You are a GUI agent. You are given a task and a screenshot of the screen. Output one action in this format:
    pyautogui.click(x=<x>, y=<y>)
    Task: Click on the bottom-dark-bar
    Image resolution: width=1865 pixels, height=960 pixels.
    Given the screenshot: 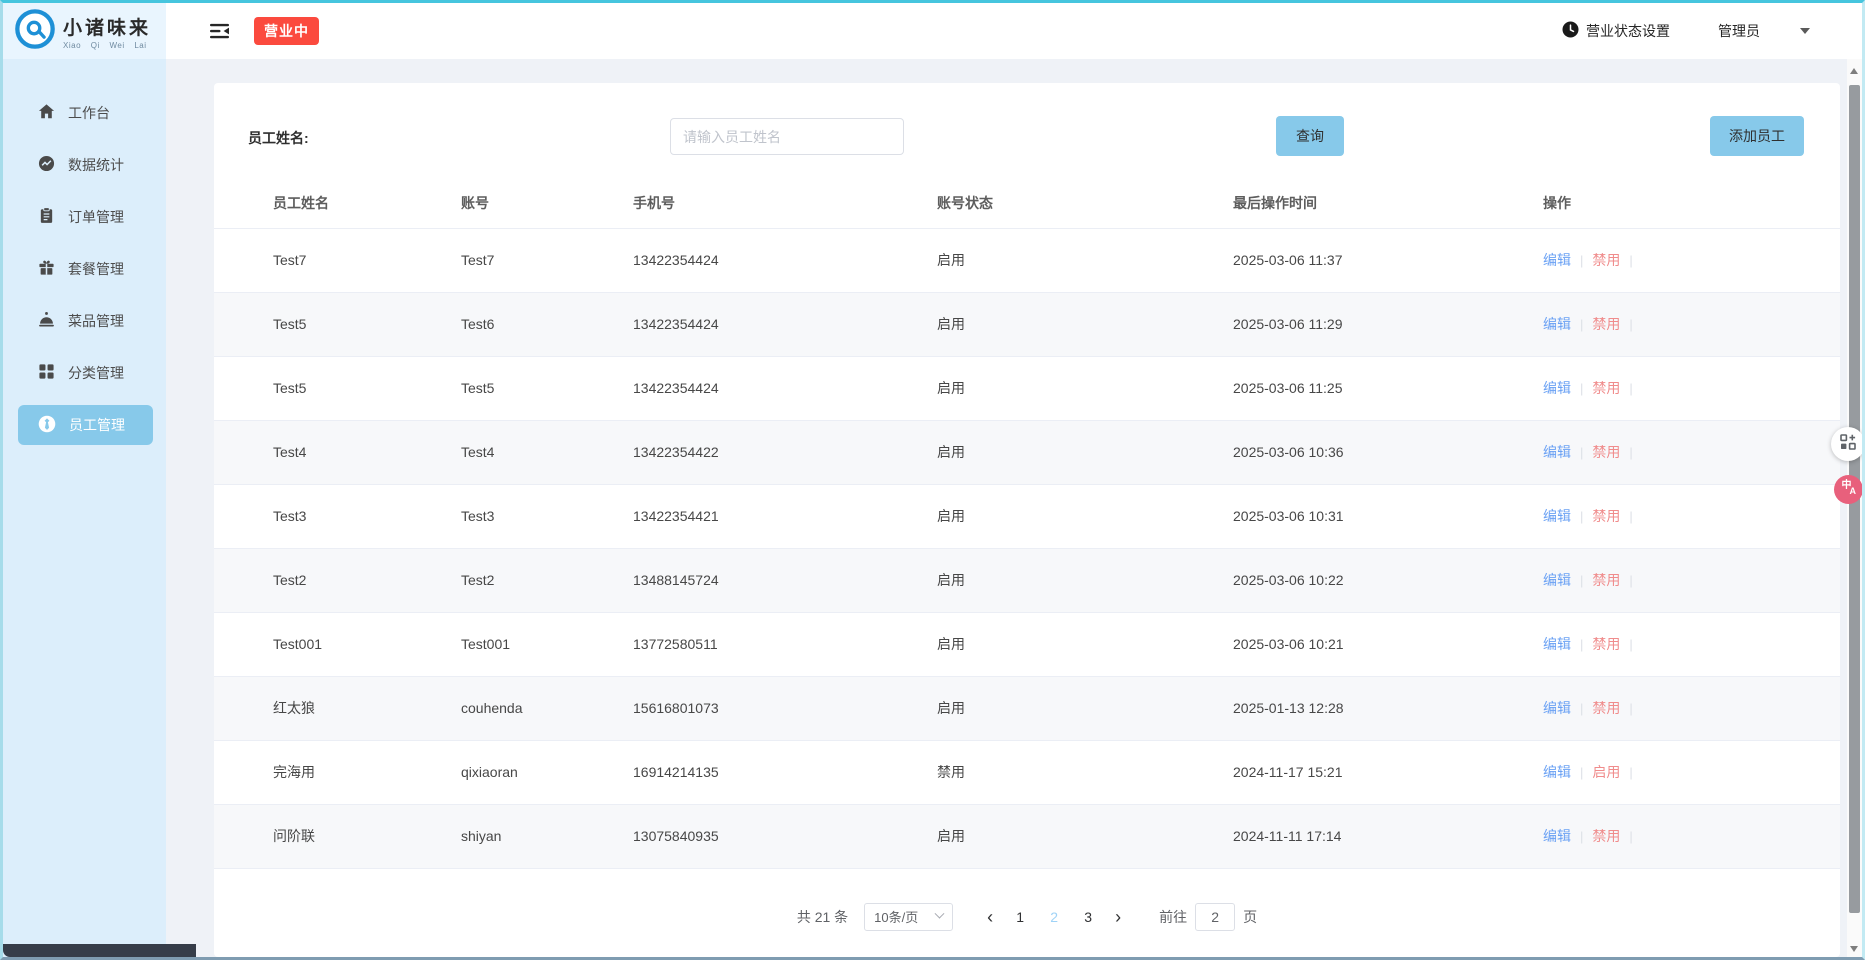 What is the action you would take?
    pyautogui.click(x=99, y=950)
    